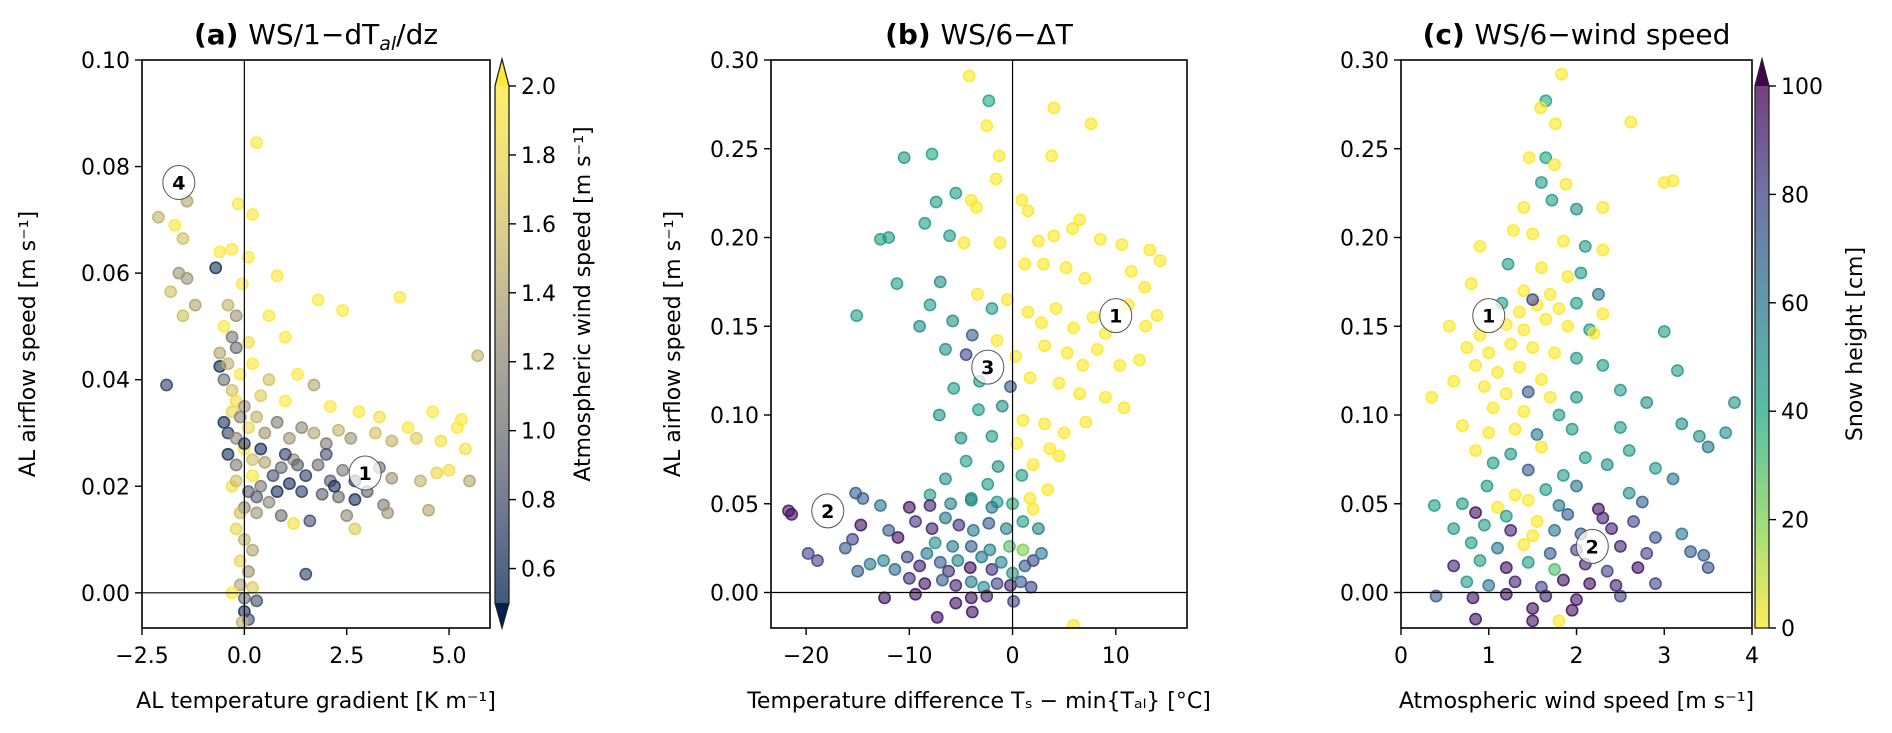 Image resolution: width=1892 pixels, height=733 pixels. What do you see at coordinates (734, 150) in the screenshot?
I see `y-tick-label: 0.25` at bounding box center [734, 150].